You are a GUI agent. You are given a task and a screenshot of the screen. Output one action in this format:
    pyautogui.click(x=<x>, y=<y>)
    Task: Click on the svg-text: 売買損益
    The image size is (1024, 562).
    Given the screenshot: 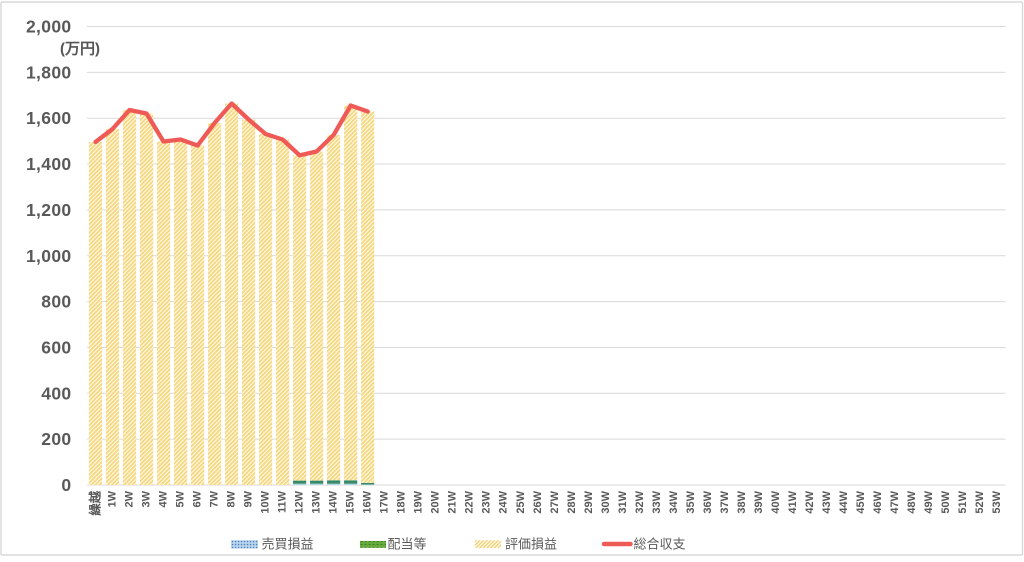 What is the action you would take?
    pyautogui.click(x=288, y=544)
    